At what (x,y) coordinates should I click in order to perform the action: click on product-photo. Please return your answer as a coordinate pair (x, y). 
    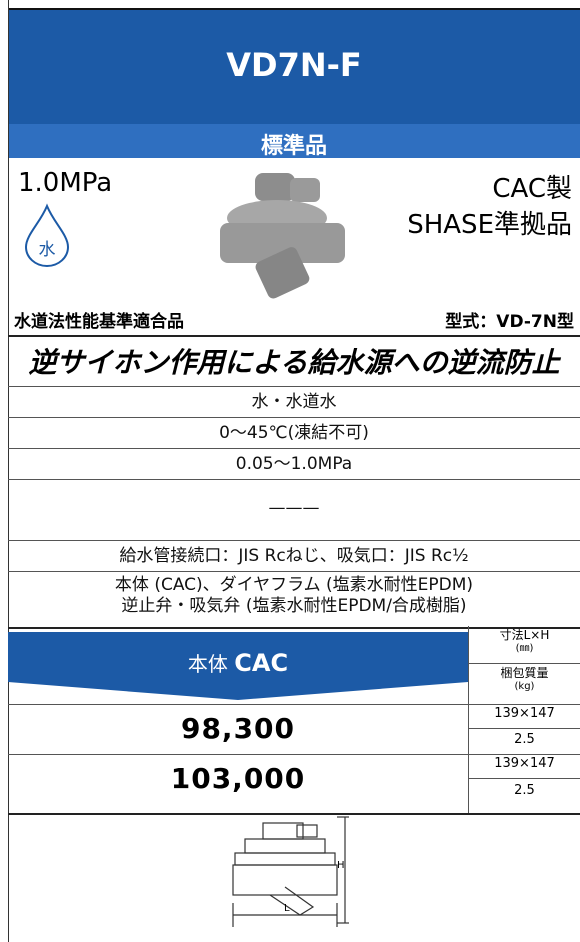
    Looking at the image, I should click on (282, 236).